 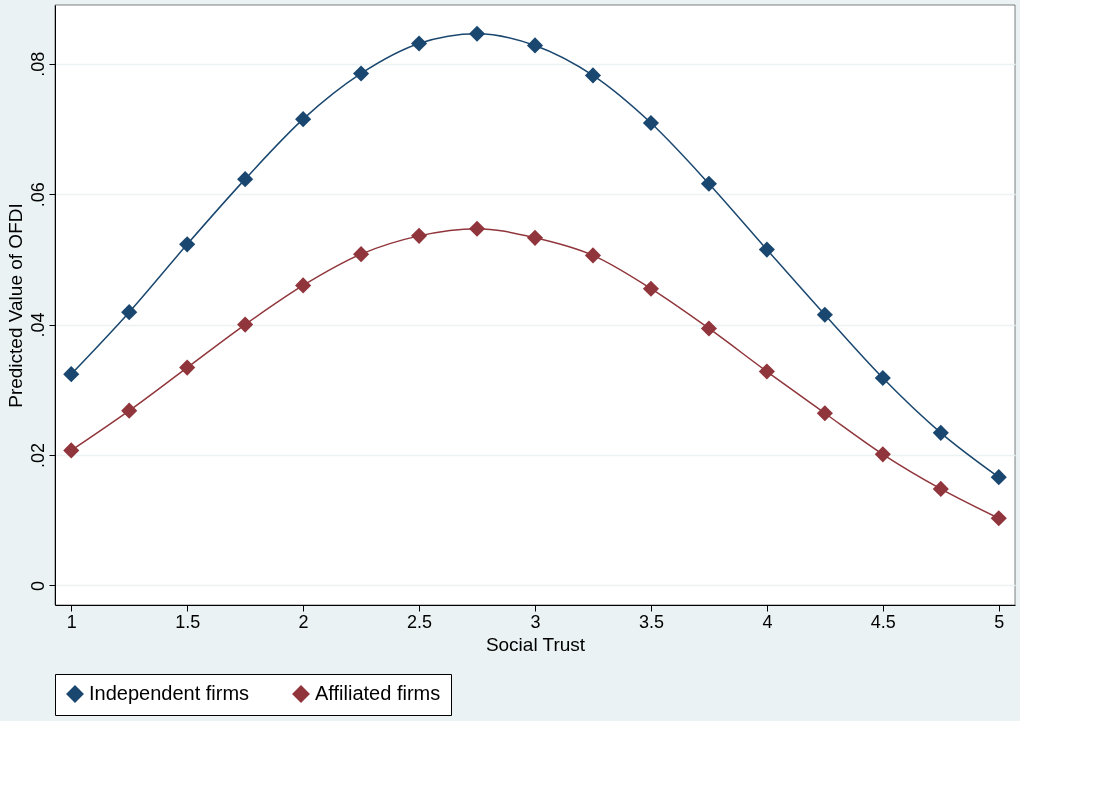 What do you see at coordinates (37, 585) in the screenshot?
I see `y-tick-label: 0` at bounding box center [37, 585].